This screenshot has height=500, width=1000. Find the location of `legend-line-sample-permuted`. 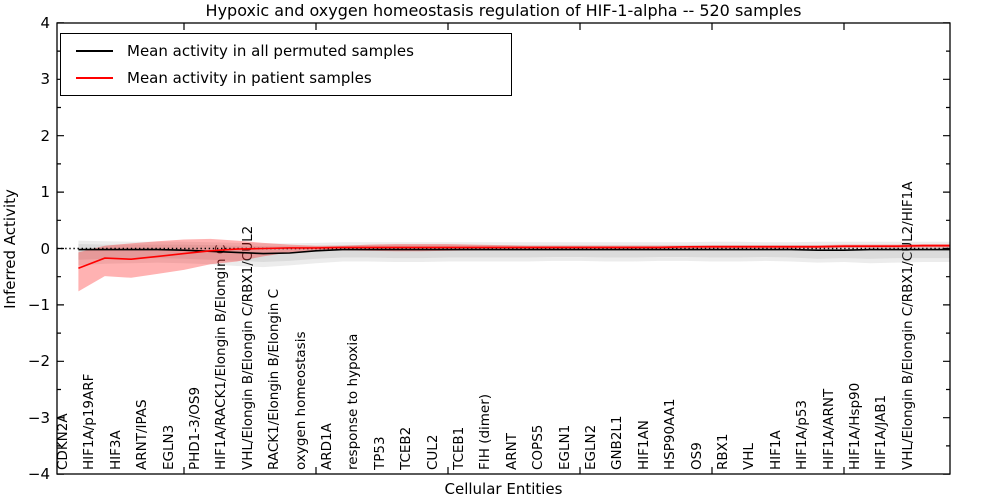

legend-line-sample-permuted is located at coordinates (94, 51).